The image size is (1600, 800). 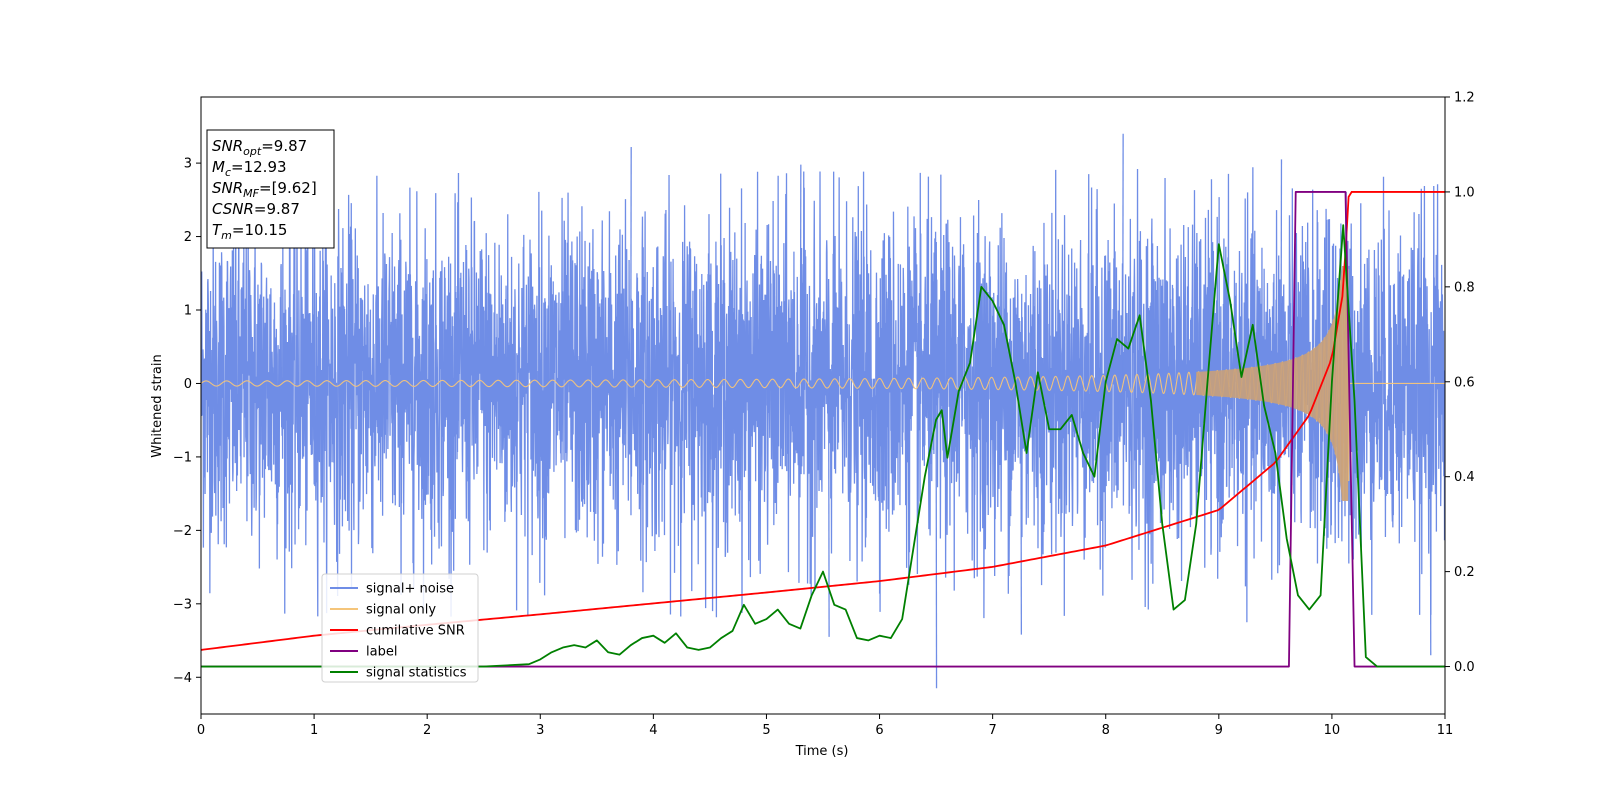 I want to click on y-left-tick-label: −3, so click(x=182, y=604).